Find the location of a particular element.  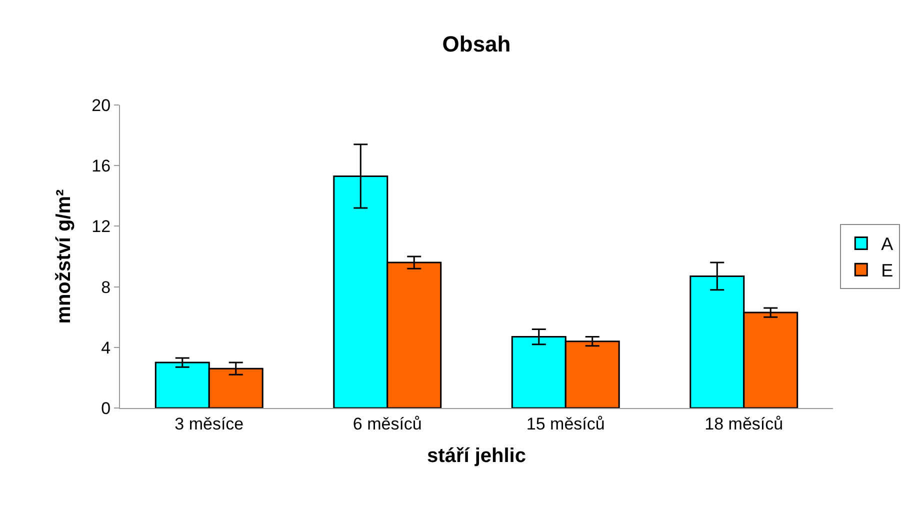

x-tick-label: 3 měsíce is located at coordinates (209, 424).